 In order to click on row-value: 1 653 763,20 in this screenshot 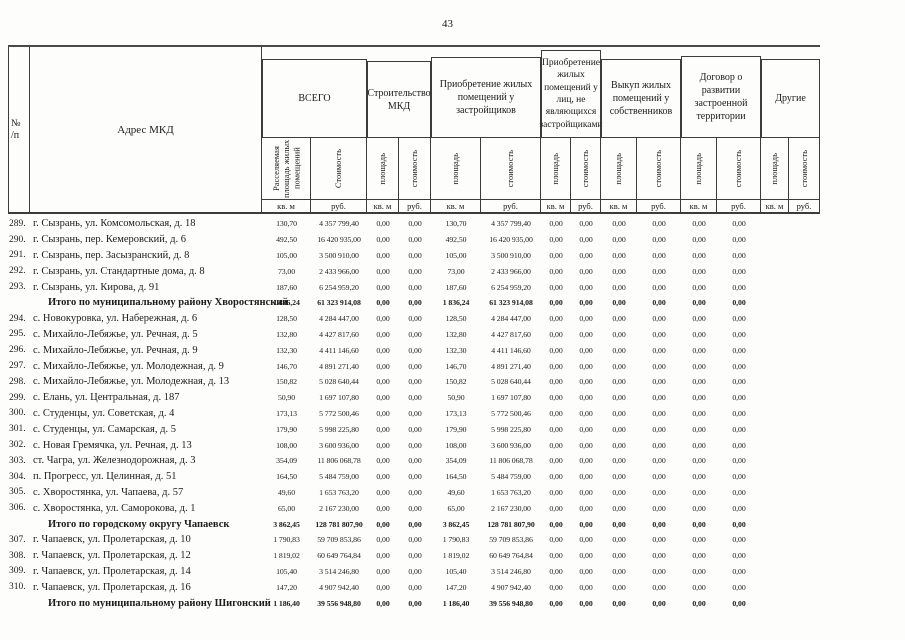, I will do `click(339, 492)`.